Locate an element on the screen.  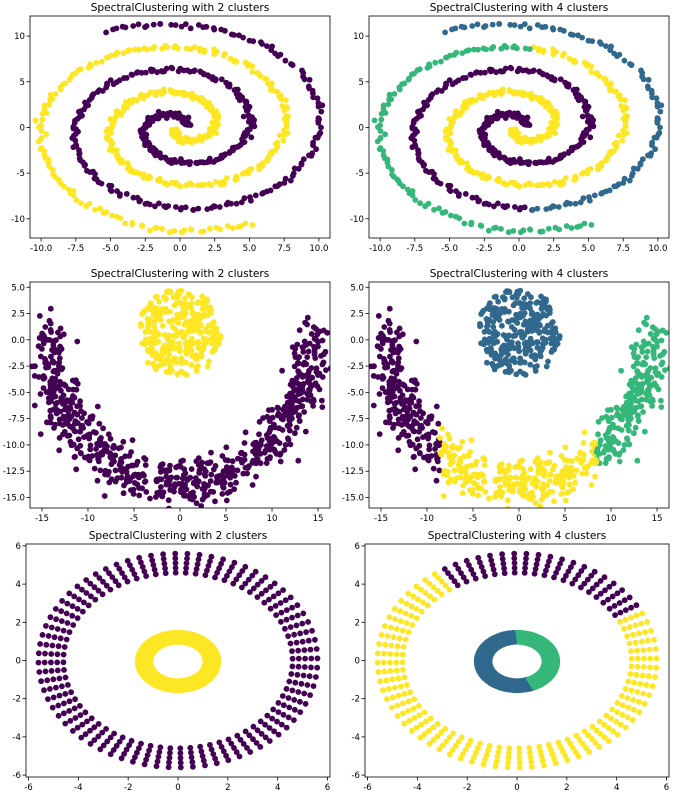
x-tick-label: -7.5 is located at coordinates (75, 249).